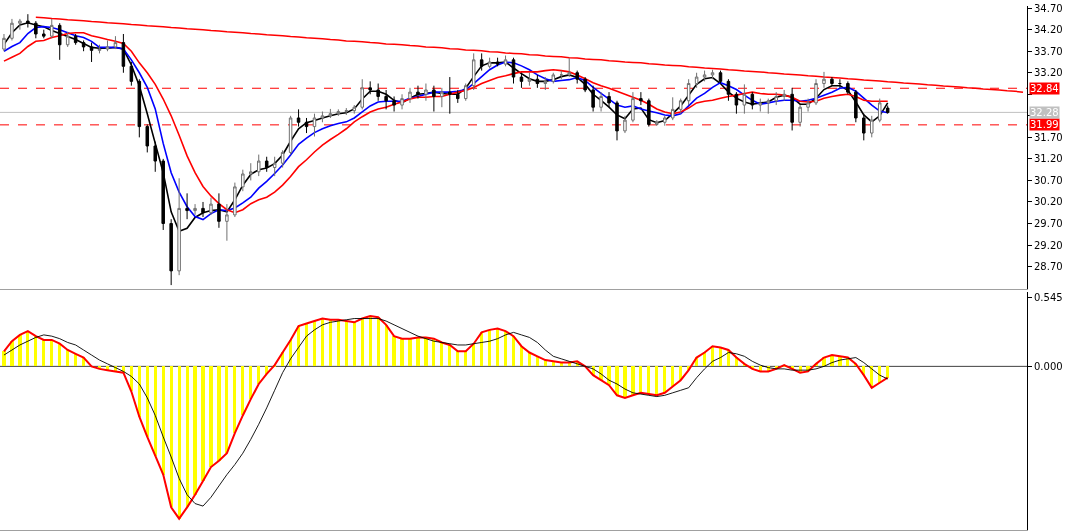 Image resolution: width=1068 pixels, height=532 pixels. What do you see at coordinates (1048, 298) in the screenshot?
I see `y-tick-label: 0.545` at bounding box center [1048, 298].